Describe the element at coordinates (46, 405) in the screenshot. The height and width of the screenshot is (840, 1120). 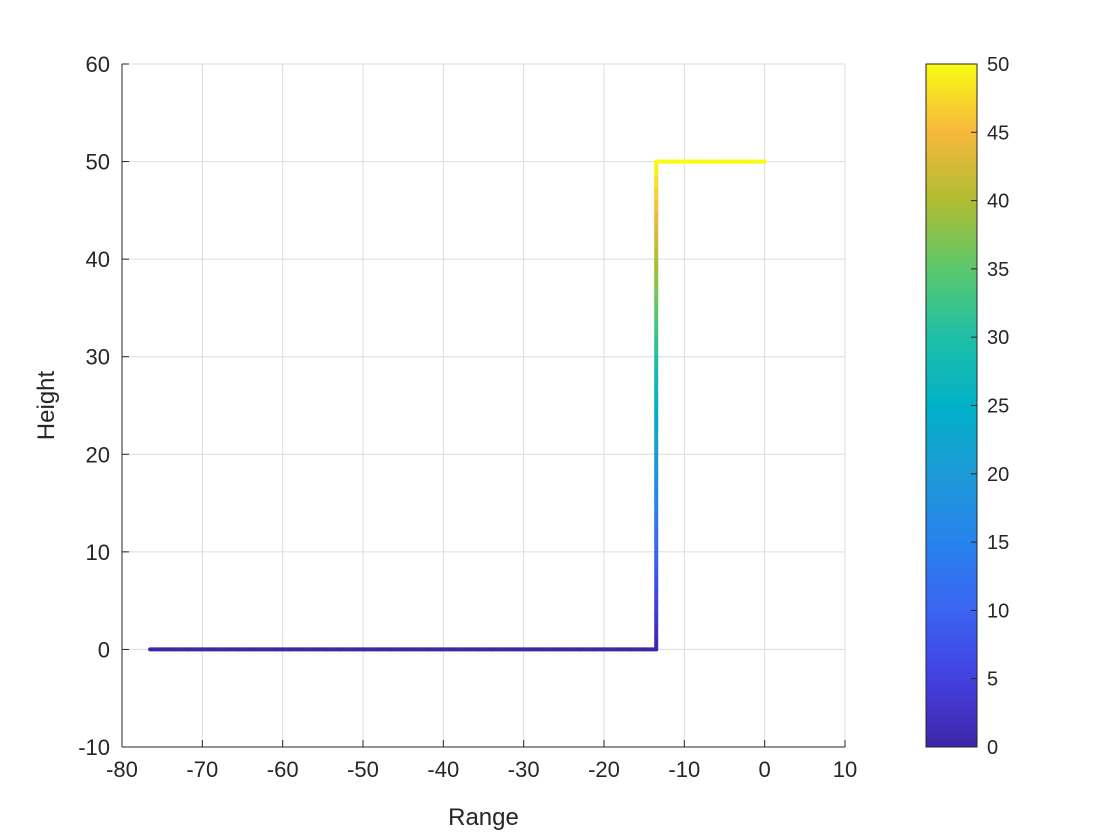
I see `y-axis-title: Height` at that location.